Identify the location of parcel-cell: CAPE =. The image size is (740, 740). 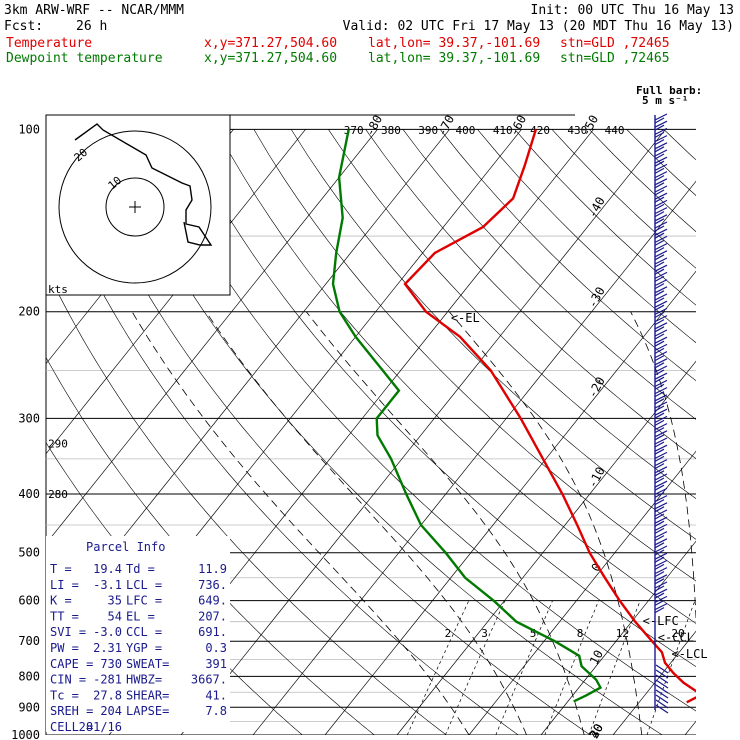
(71, 664).